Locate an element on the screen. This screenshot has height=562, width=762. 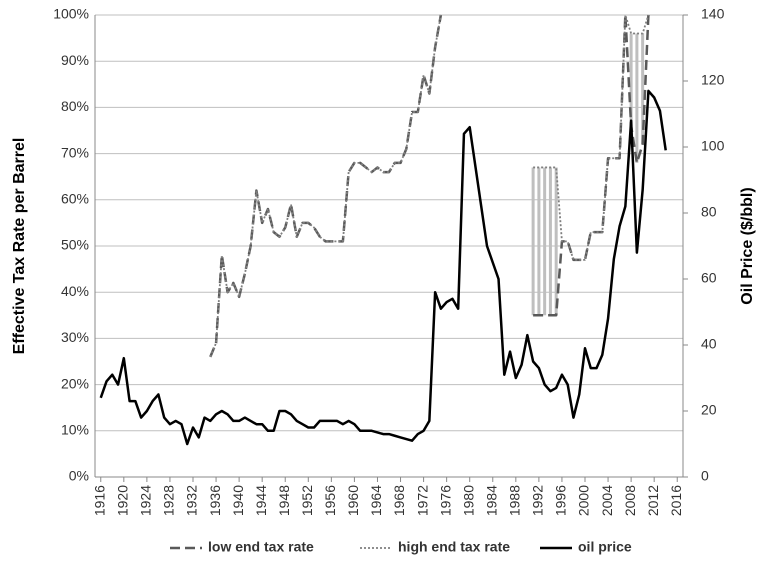
x-tick-label: 1972 is located at coordinates (422, 500).